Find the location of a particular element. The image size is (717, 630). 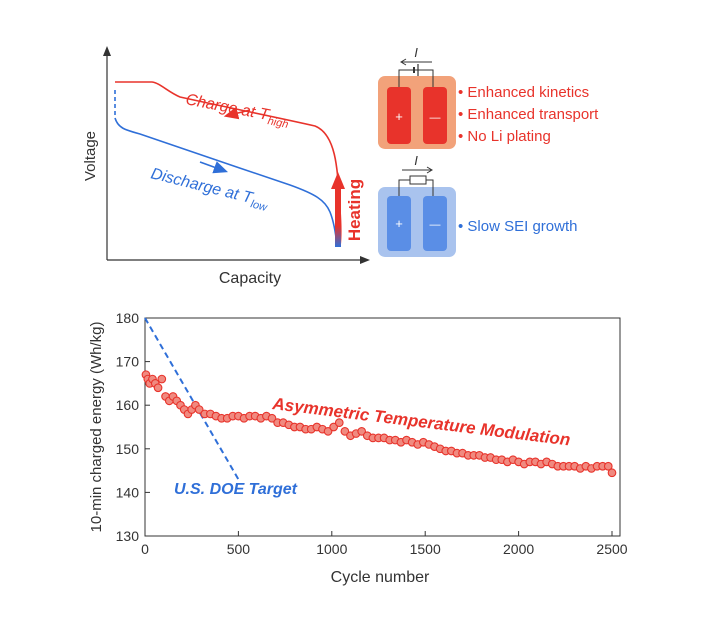

cold-resistor is located at coordinates (418, 180).